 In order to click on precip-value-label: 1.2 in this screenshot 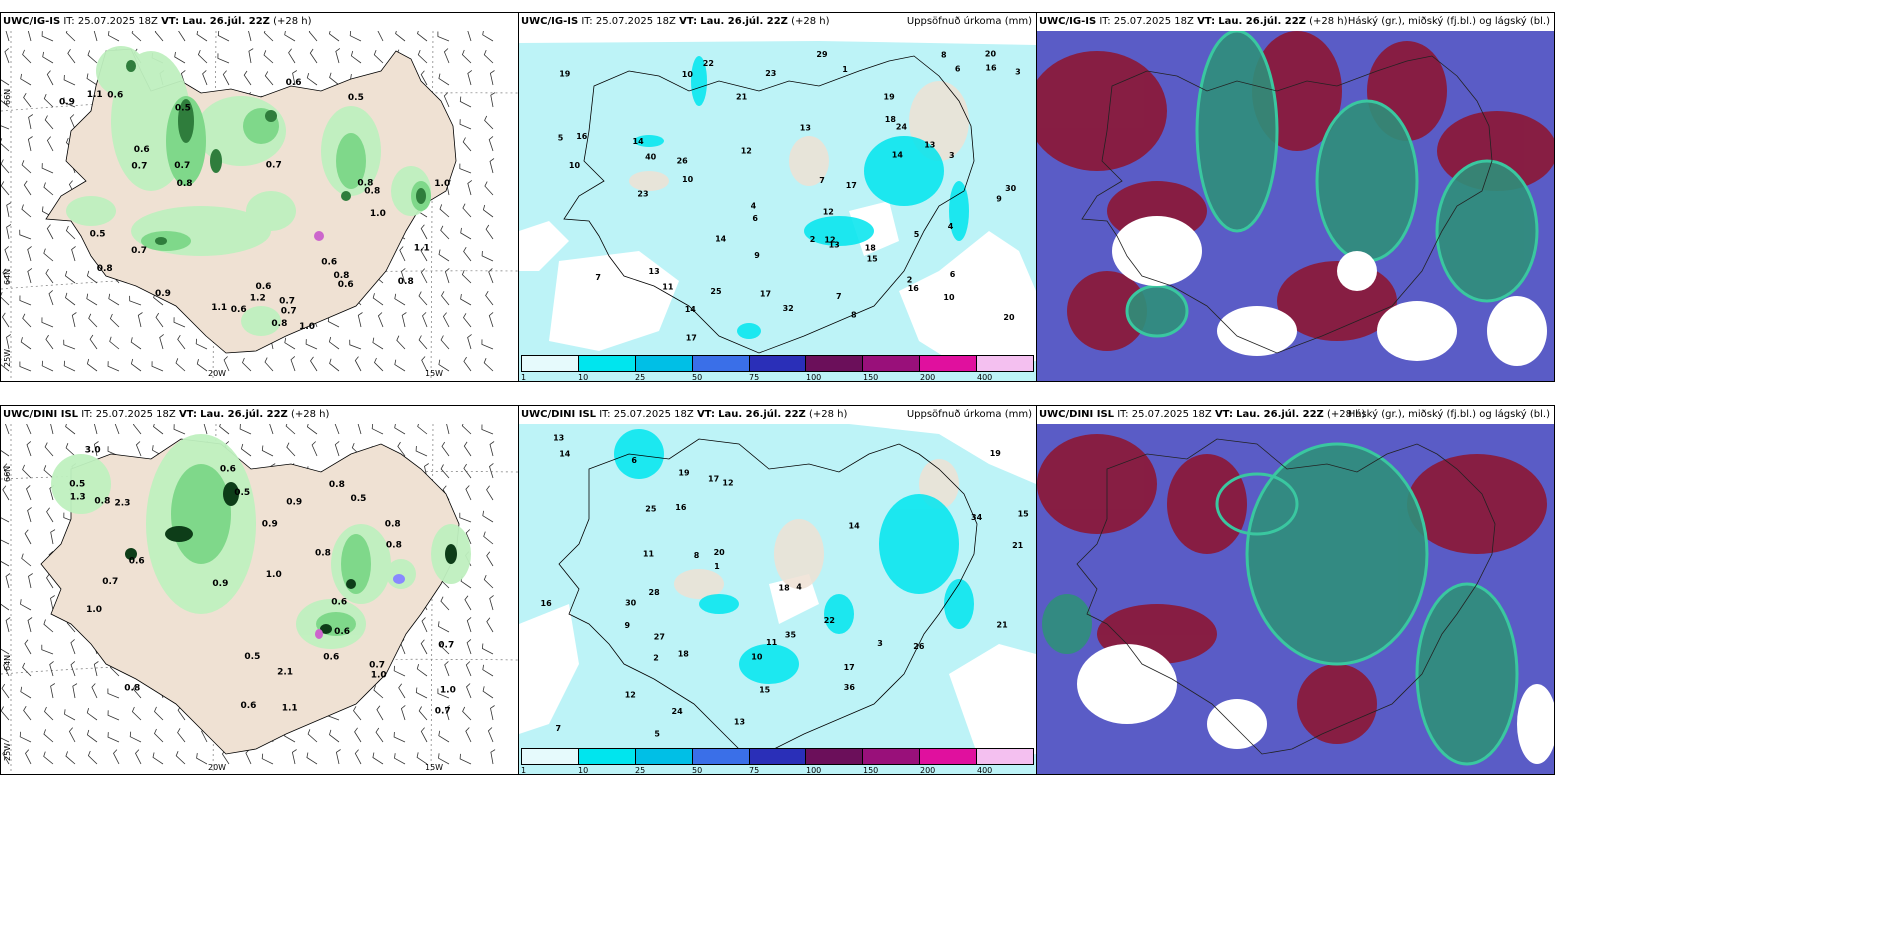, I will do `click(258, 299)`.